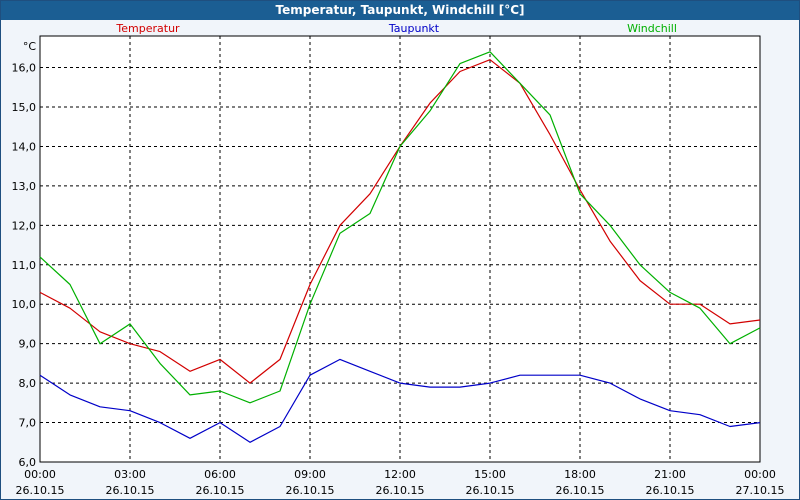 This screenshot has width=800, height=500. Describe the element at coordinates (30, 46) in the screenshot. I see `y-unit-label: °C` at that location.